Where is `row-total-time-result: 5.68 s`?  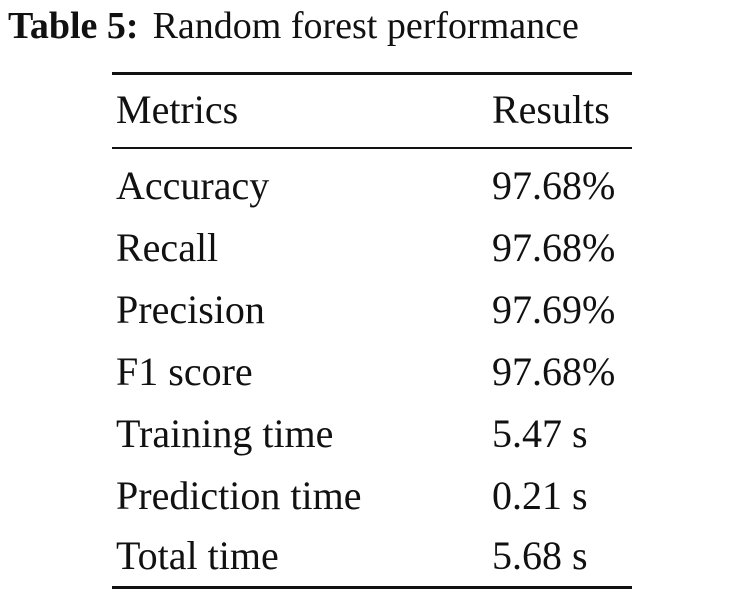
row-total-time-result: 5.68 s is located at coordinates (540, 555).